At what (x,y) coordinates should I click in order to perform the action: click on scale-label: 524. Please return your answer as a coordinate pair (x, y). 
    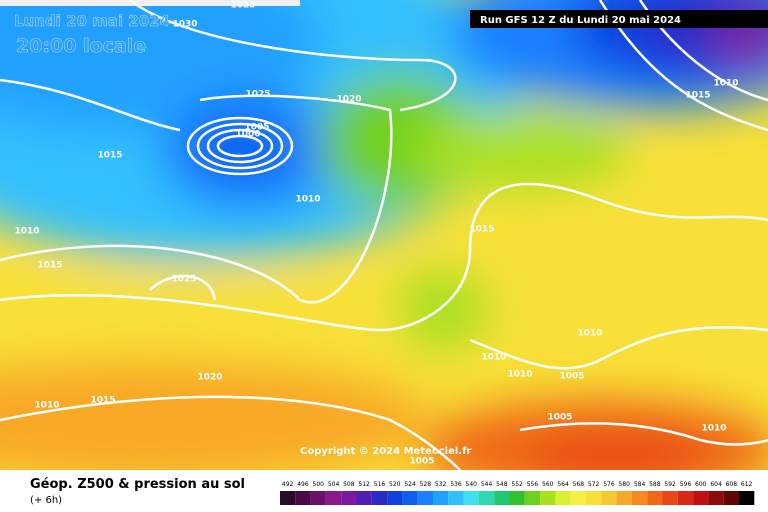
    Looking at the image, I should click on (410, 484).